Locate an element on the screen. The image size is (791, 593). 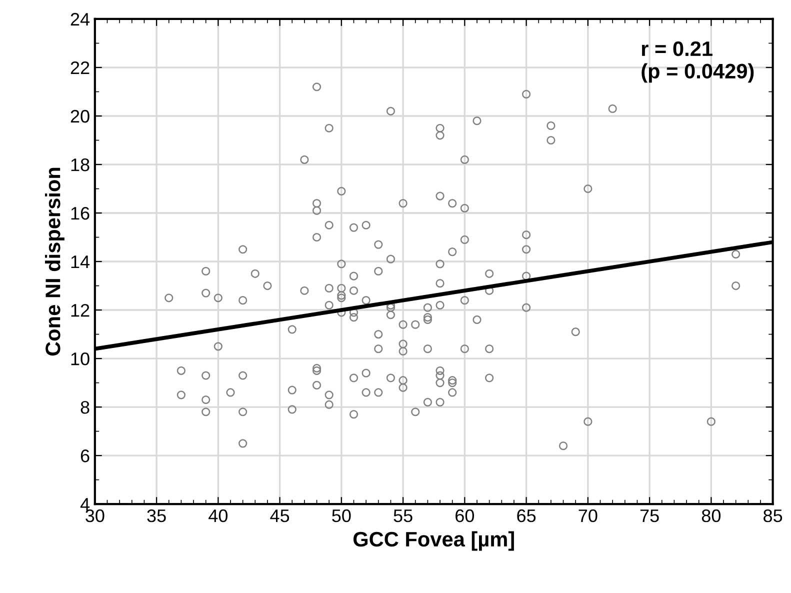
y-tick-label: 22 is located at coordinates (80, 67).